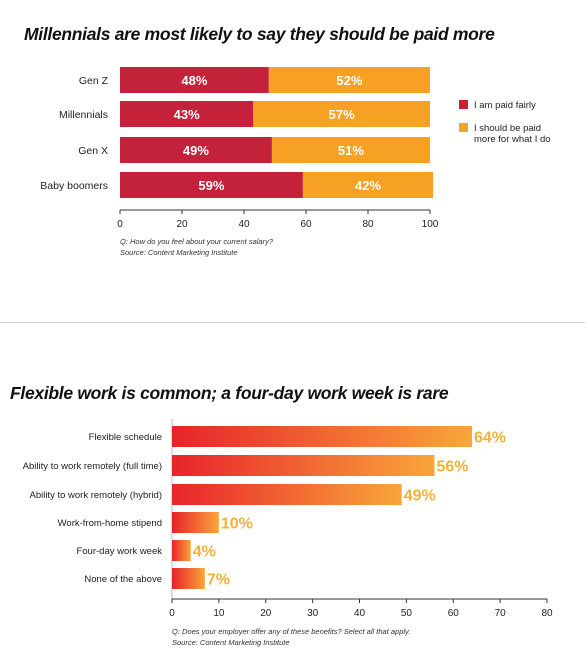 The height and width of the screenshot is (668, 585). I want to click on data-label: 52%, so click(349, 80).